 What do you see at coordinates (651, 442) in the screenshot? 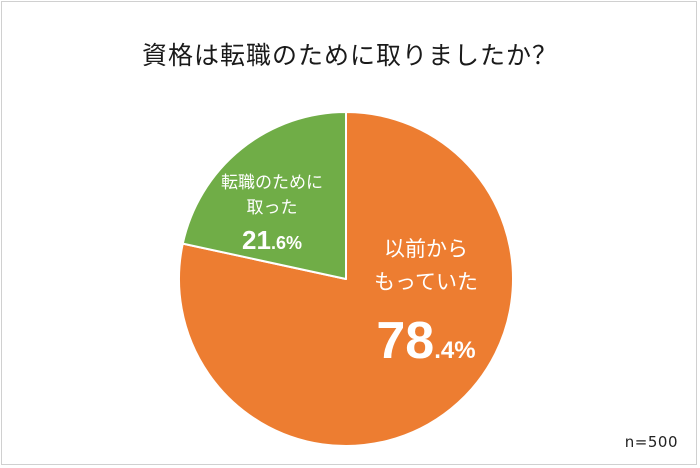
I see `sample-size-note: n=500` at bounding box center [651, 442].